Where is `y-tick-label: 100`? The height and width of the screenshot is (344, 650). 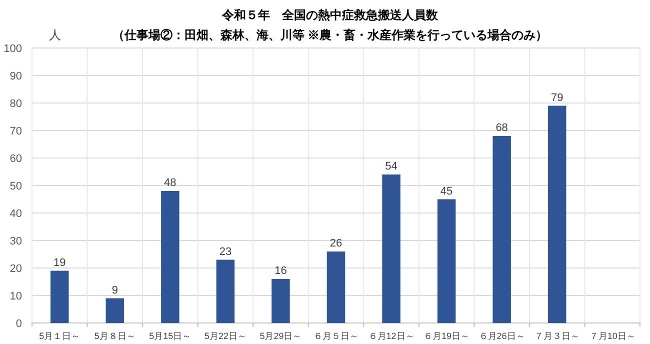
y-tick-label: 100 is located at coordinates (13, 49).